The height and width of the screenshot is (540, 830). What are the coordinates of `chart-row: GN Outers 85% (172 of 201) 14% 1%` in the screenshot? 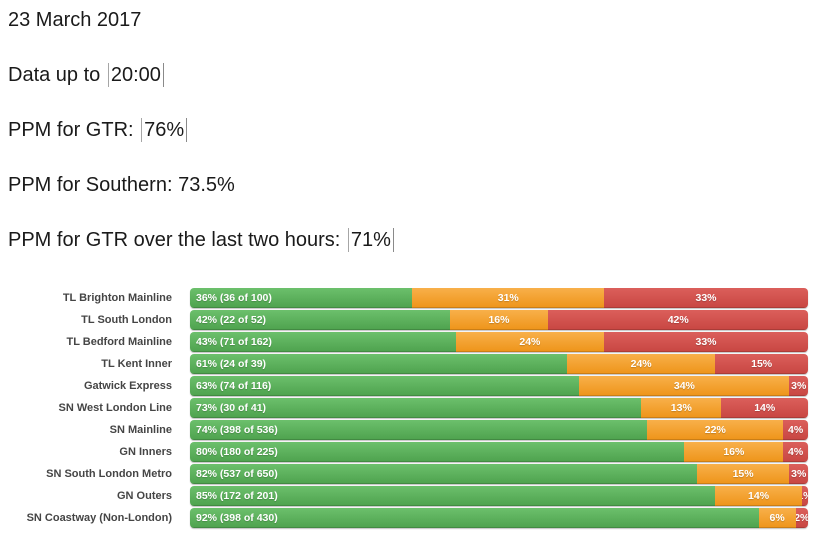 It's located at (408, 496).